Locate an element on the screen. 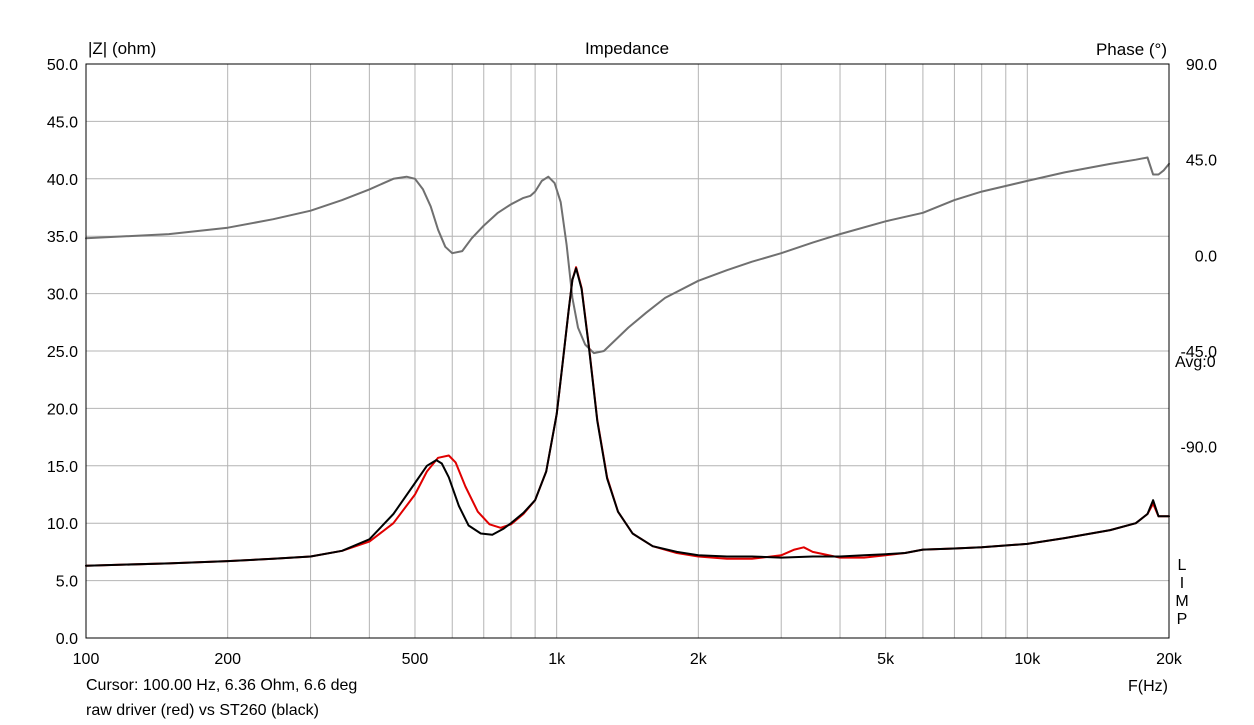 The width and height of the screenshot is (1254, 725). x-tick-label: 100 is located at coordinates (86, 659).